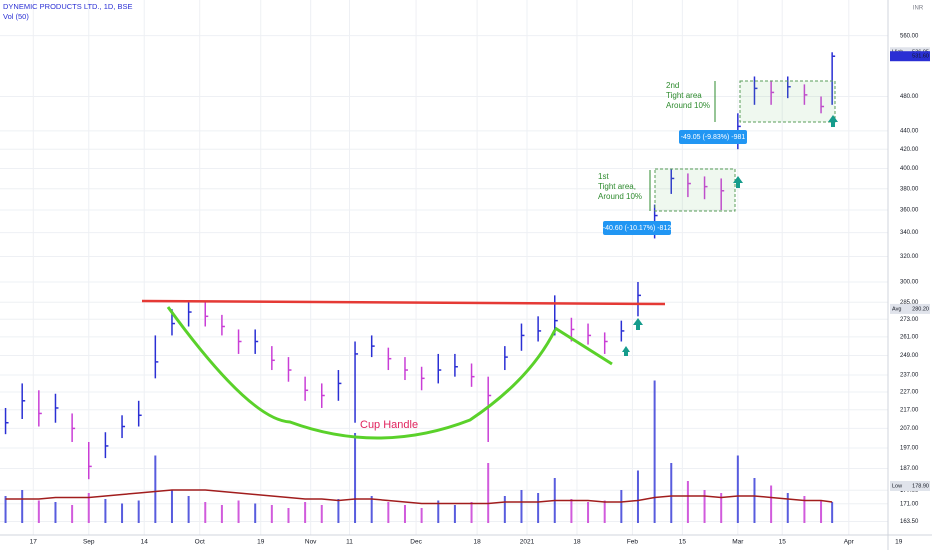 This screenshot has width=932, height=550. What do you see at coordinates (909, 338) in the screenshot?
I see `y-tick-label: 261.00` at bounding box center [909, 338].